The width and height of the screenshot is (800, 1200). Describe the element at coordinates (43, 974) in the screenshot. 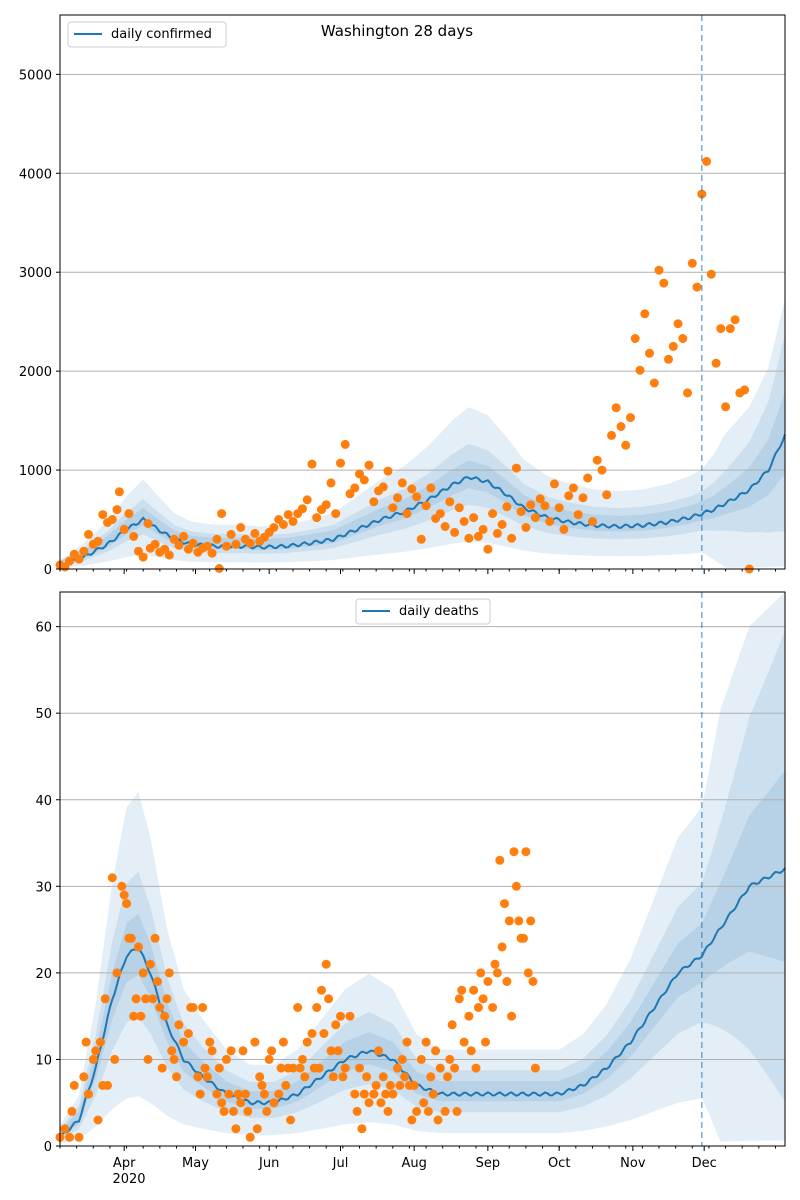

I see `y-tick-label: 20` at that location.